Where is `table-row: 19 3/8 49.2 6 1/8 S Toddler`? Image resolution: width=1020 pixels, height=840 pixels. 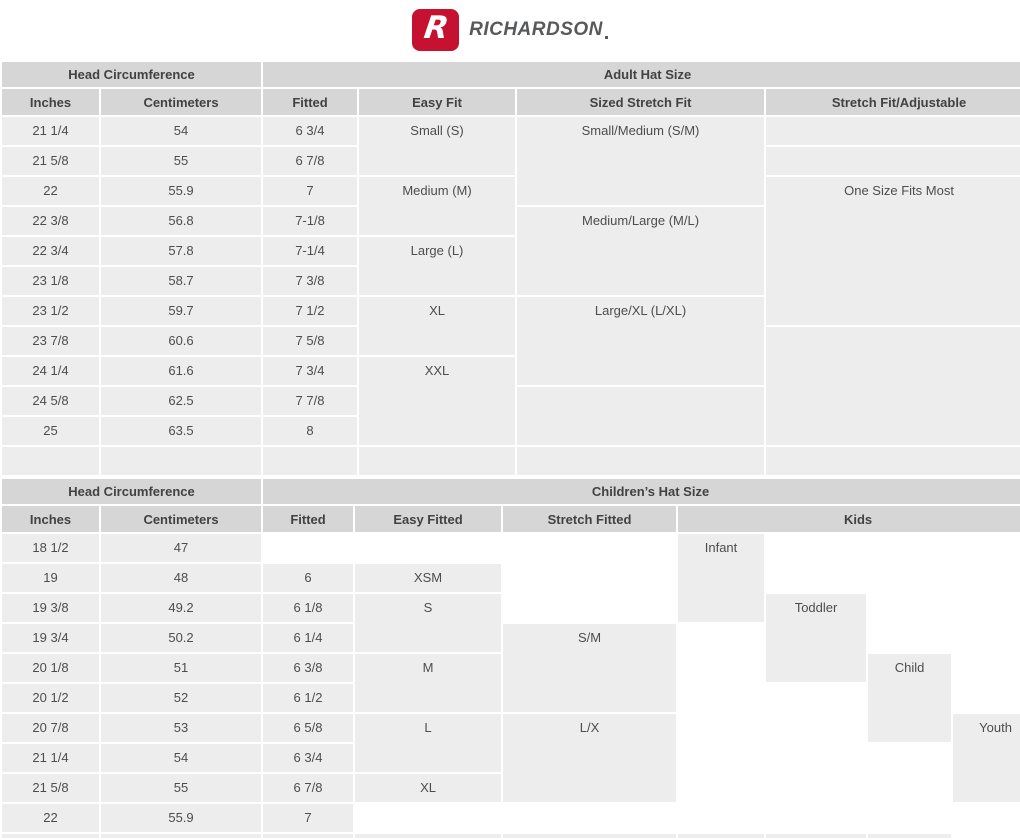
table-row: 19 3/8 49.2 6 1/8 S Toddler is located at coordinates (511, 638).